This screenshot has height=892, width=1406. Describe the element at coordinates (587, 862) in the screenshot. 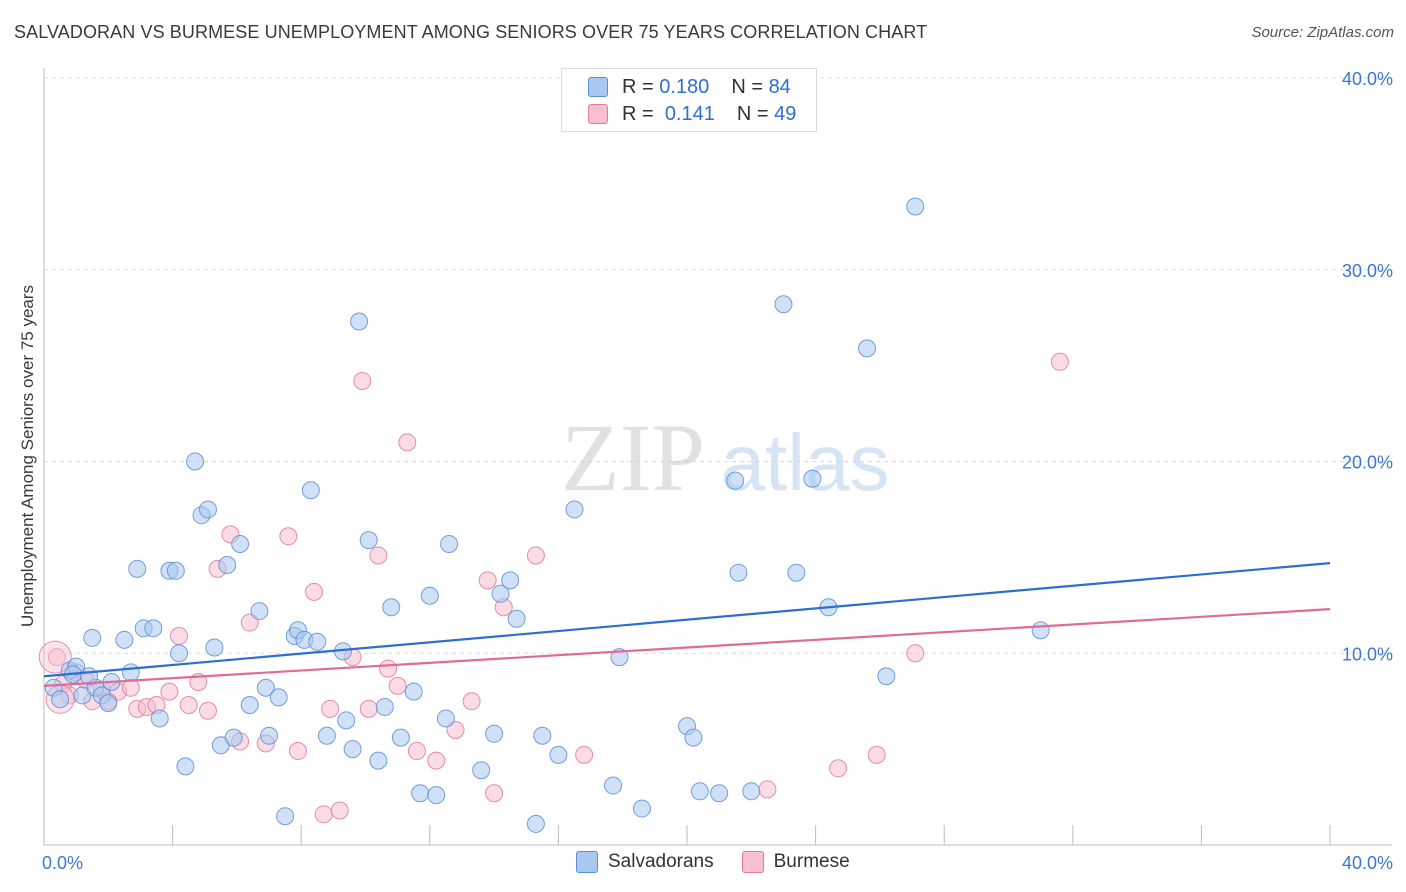

I see `salvadorans-swatch` at that location.